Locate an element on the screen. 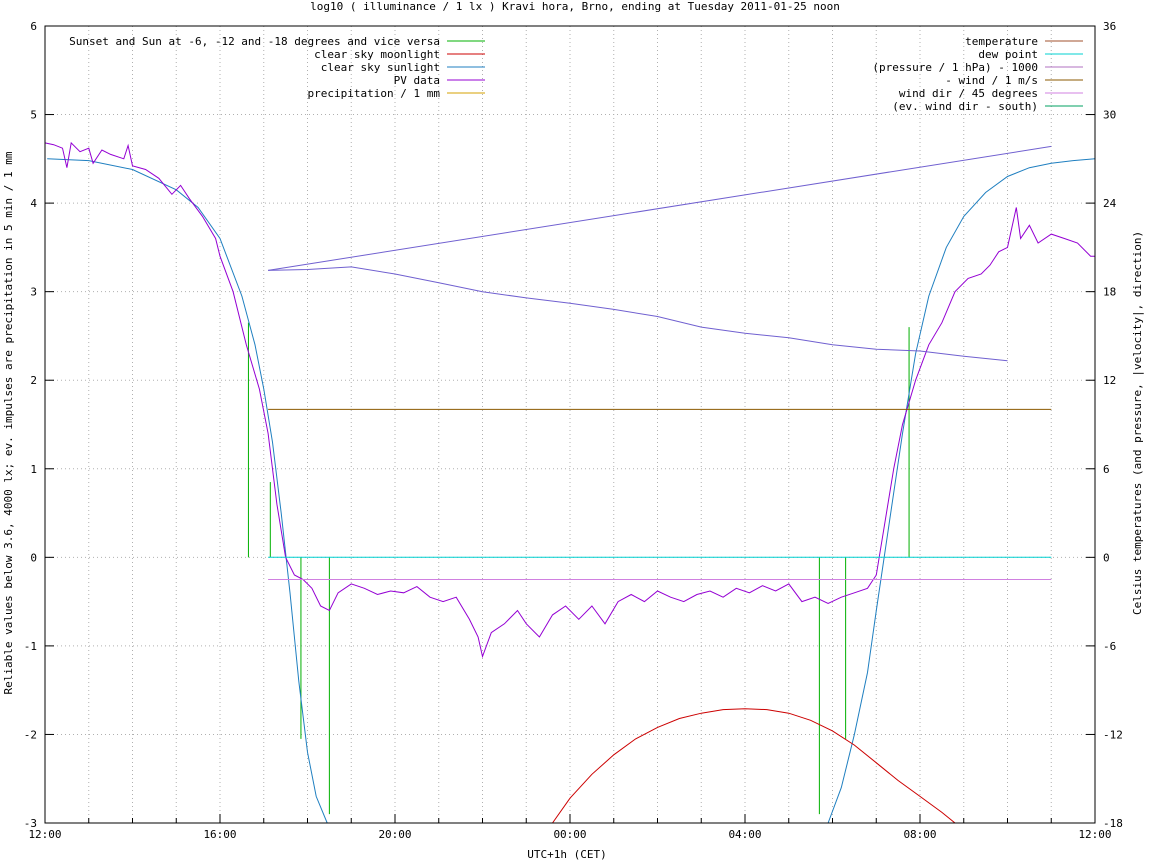 This screenshot has height=863, width=1151. y-tick-label: 4 is located at coordinates (33, 203).